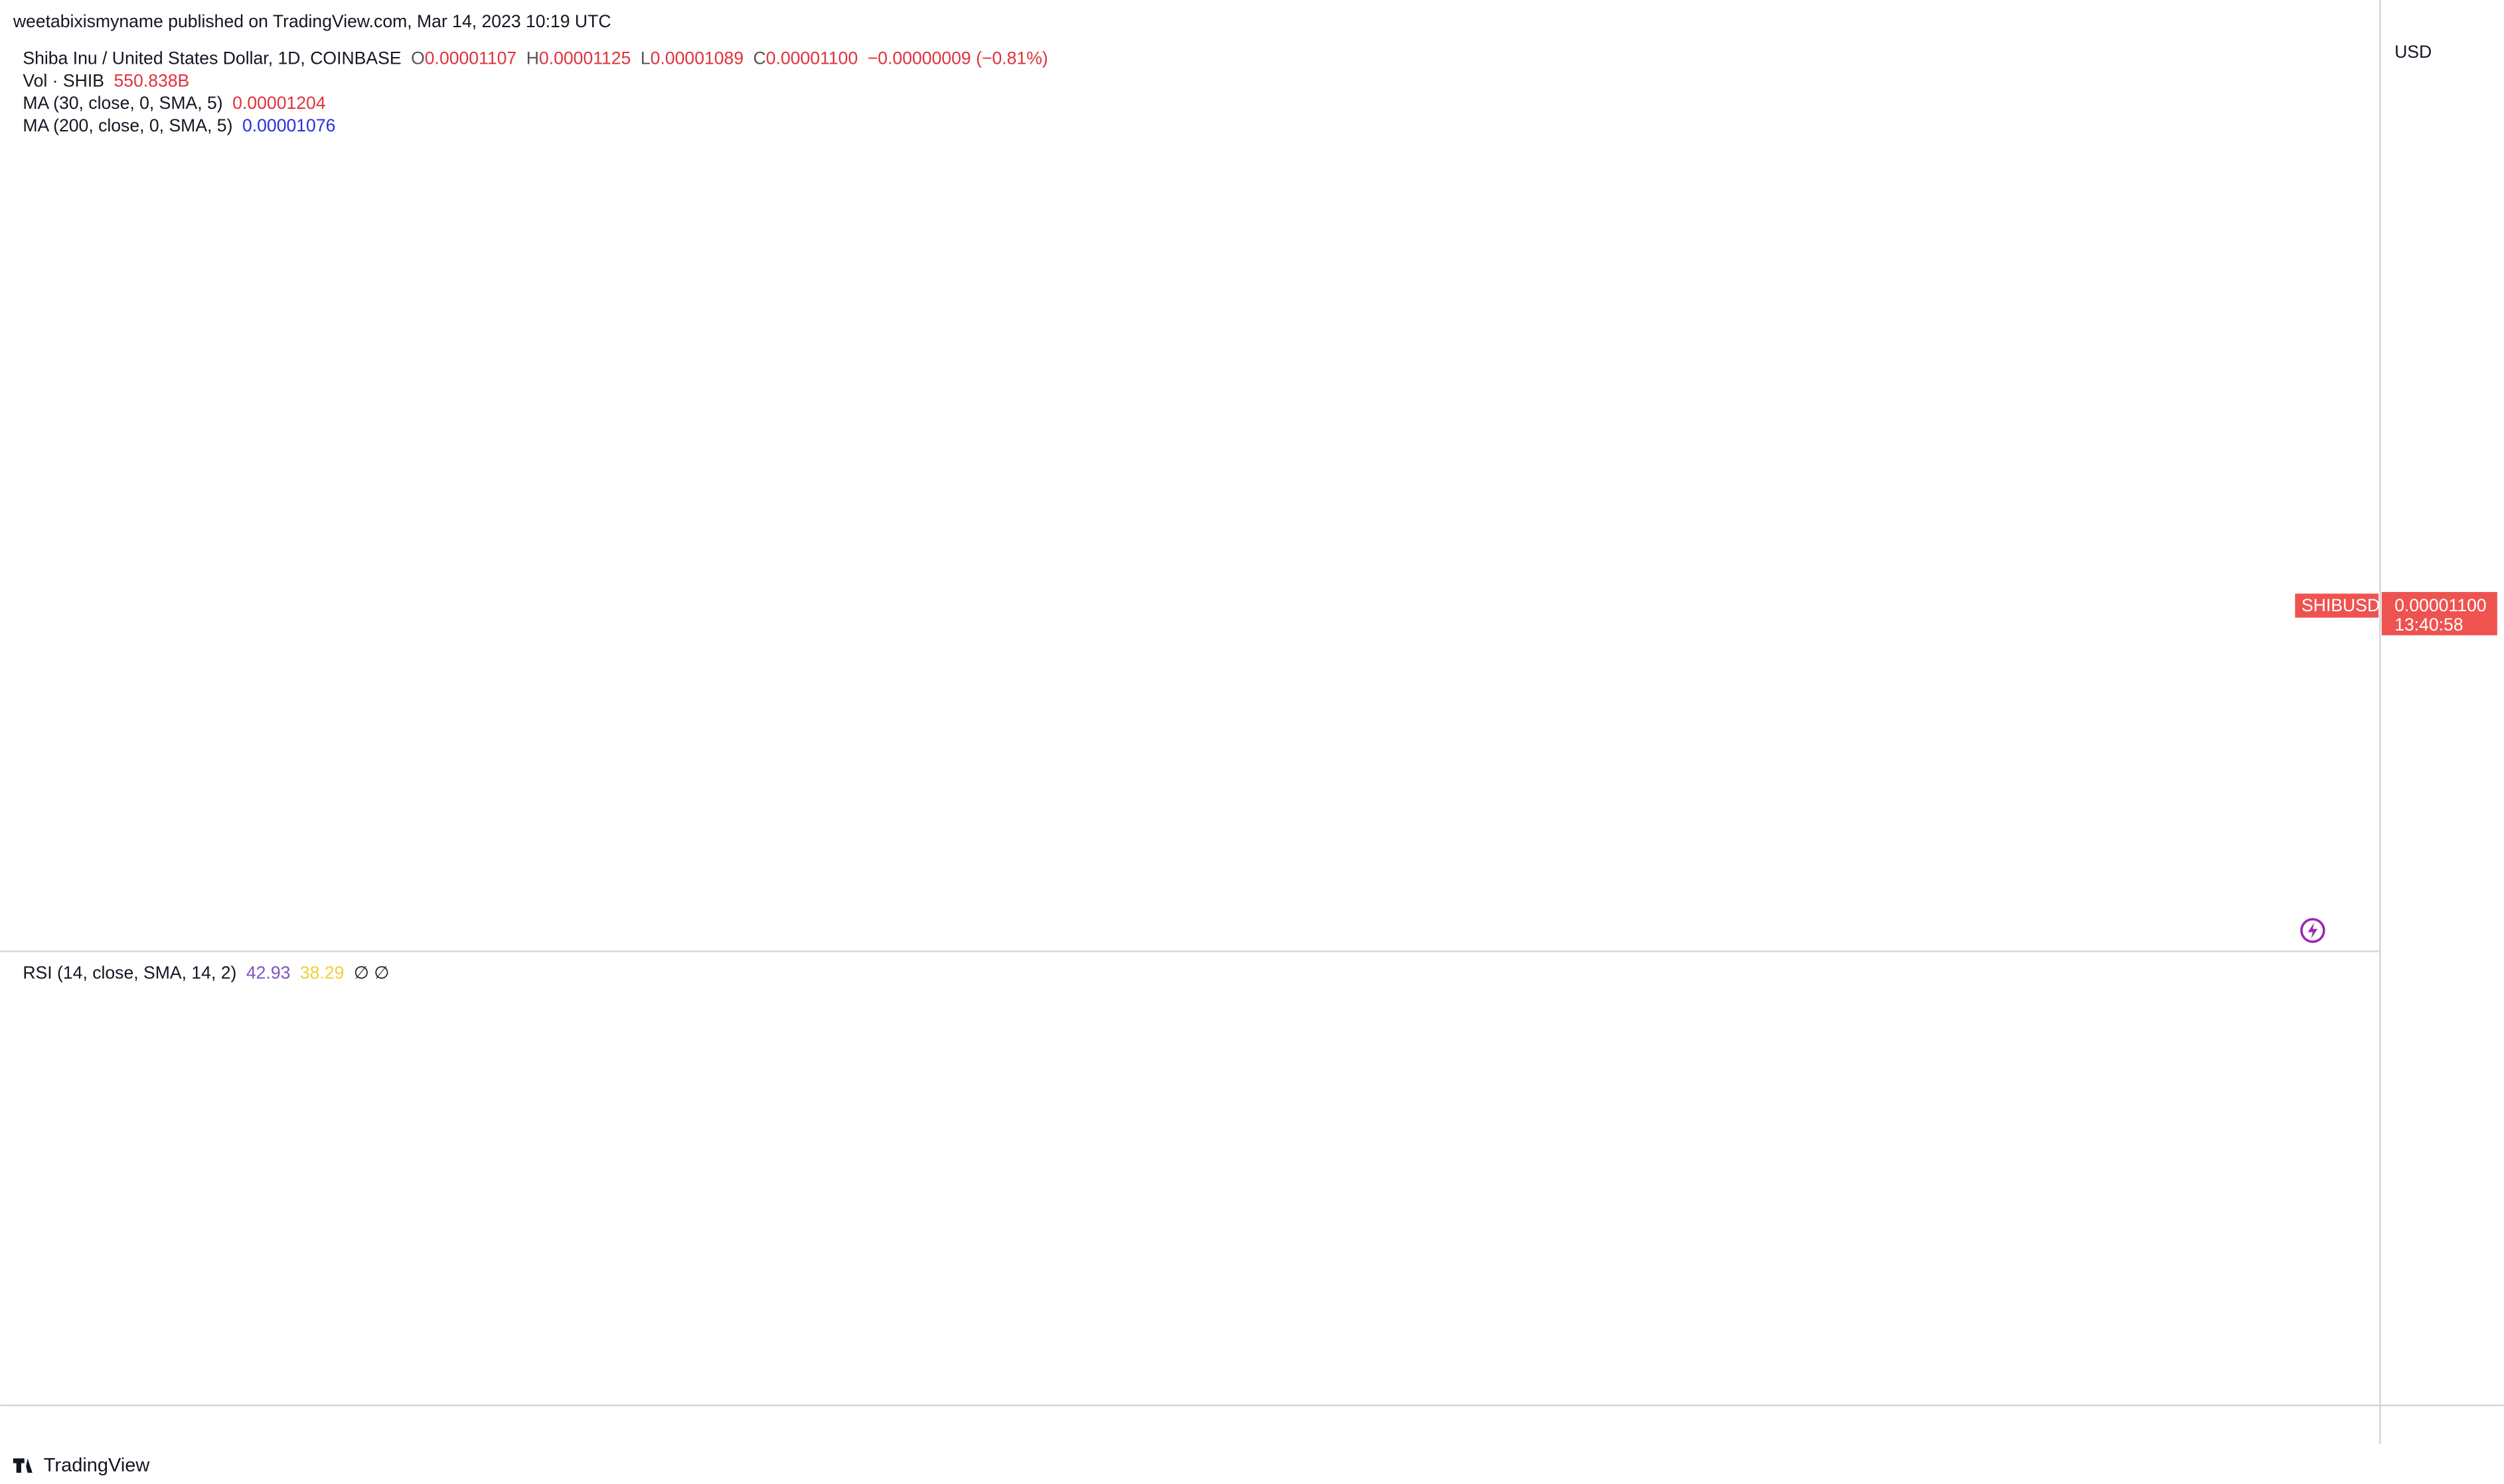  Describe the element at coordinates (23, 1465) in the screenshot. I see `logo-mark` at that location.